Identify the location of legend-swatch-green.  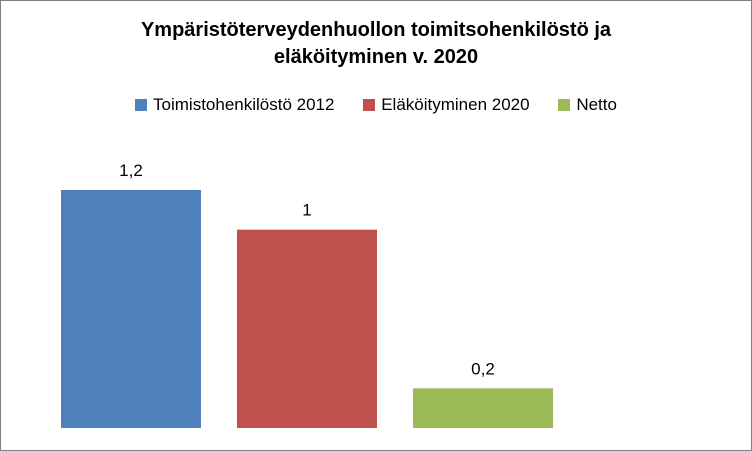
(564, 105).